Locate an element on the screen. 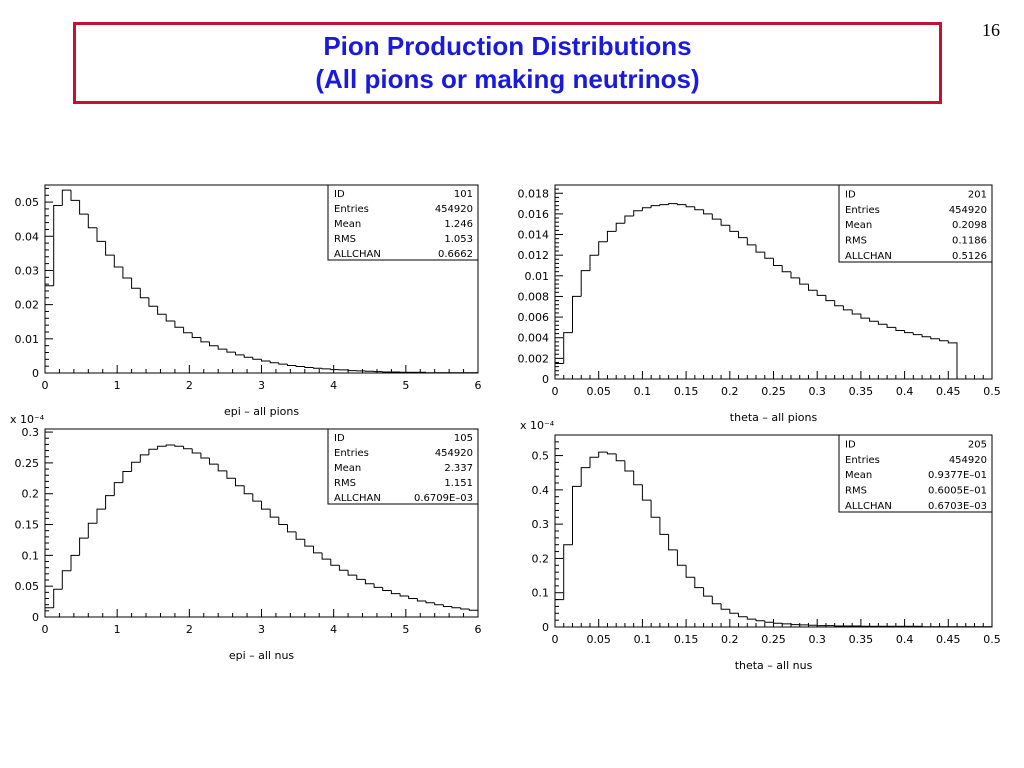 Image resolution: width=1024 pixels, height=768 pixels. x-tick-label: 0.15 is located at coordinates (686, 639).